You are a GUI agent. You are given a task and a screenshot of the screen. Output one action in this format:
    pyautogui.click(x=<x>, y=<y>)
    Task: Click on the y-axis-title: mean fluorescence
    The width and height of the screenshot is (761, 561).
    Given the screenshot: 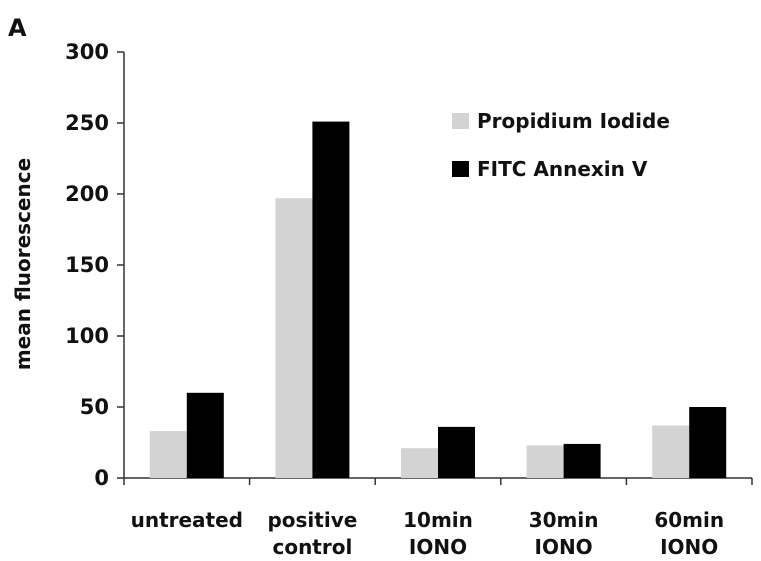 What is the action you would take?
    pyautogui.click(x=23, y=264)
    